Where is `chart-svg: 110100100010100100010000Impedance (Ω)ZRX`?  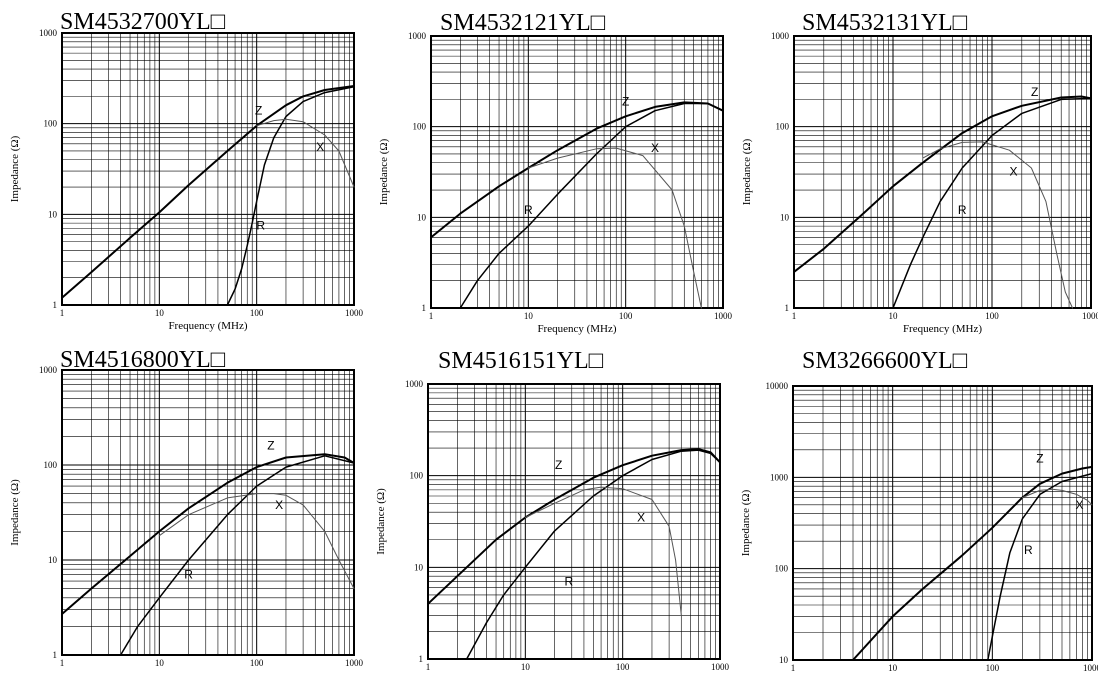 chart-svg: 110100100010100100010000Impedance (Ω)ZRX is located at coordinates (919, 527).